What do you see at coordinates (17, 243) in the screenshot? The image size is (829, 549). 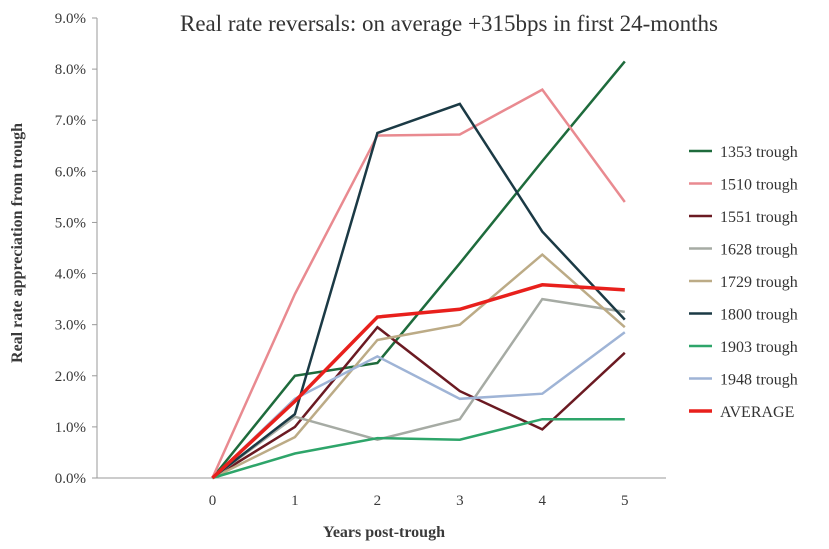 I see `y-axis-label: Real rate appreciation from trough` at bounding box center [17, 243].